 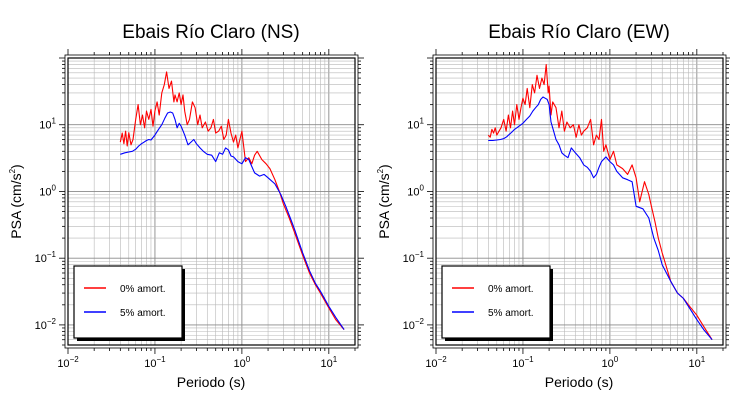 I want to click on chart-title: Ebais Río Claro (NS), so click(x=210, y=32).